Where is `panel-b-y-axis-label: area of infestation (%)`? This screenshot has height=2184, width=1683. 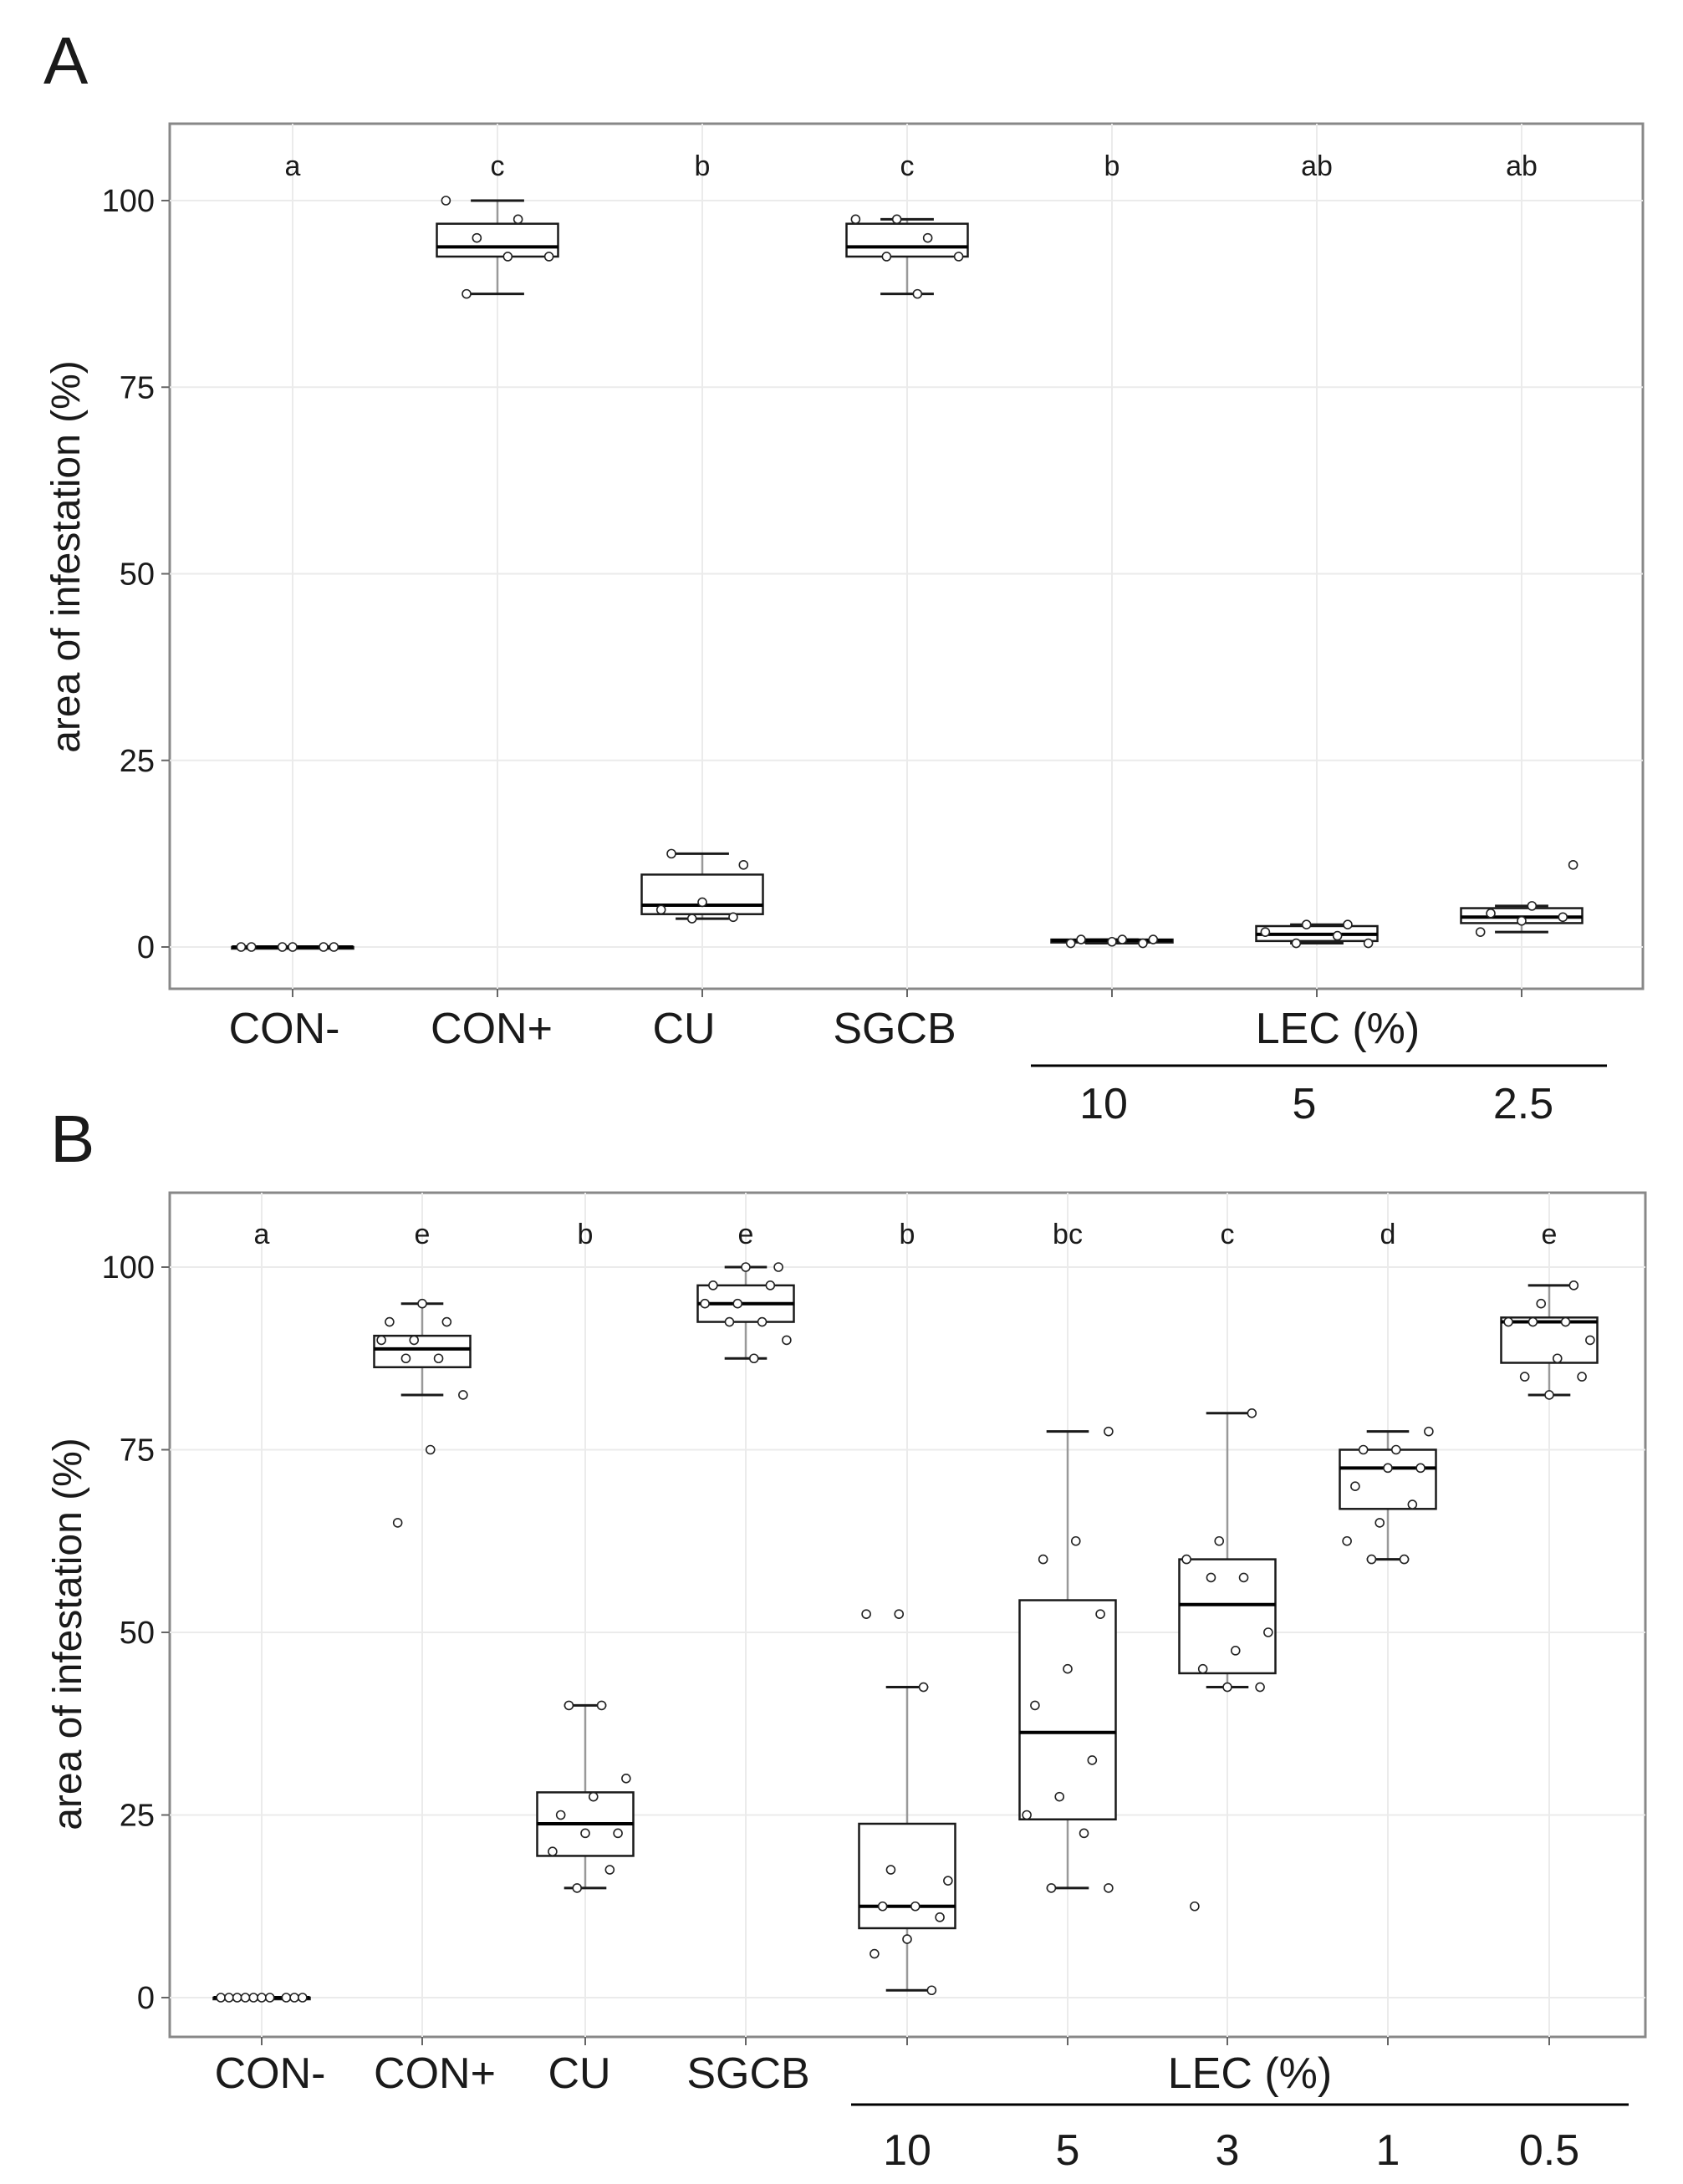
panel-b-y-axis-label: area of infestation (%) is located at coordinates (68, 1634).